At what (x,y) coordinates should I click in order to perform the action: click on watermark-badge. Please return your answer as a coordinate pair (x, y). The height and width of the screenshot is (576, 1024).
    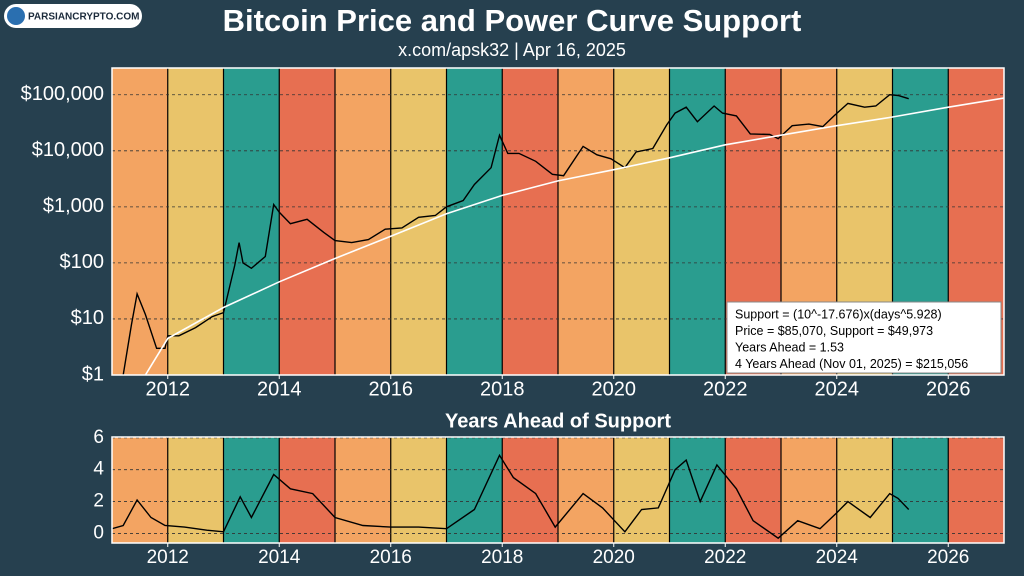
    Looking at the image, I should click on (73, 16).